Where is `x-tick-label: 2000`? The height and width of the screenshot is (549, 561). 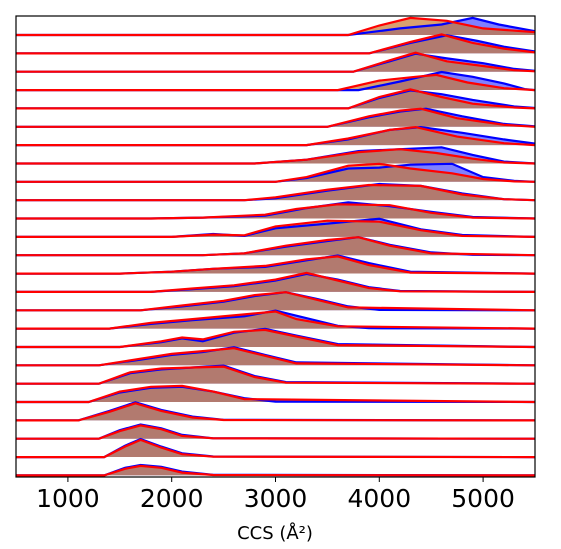
x-tick-label: 2000 is located at coordinates (172, 498).